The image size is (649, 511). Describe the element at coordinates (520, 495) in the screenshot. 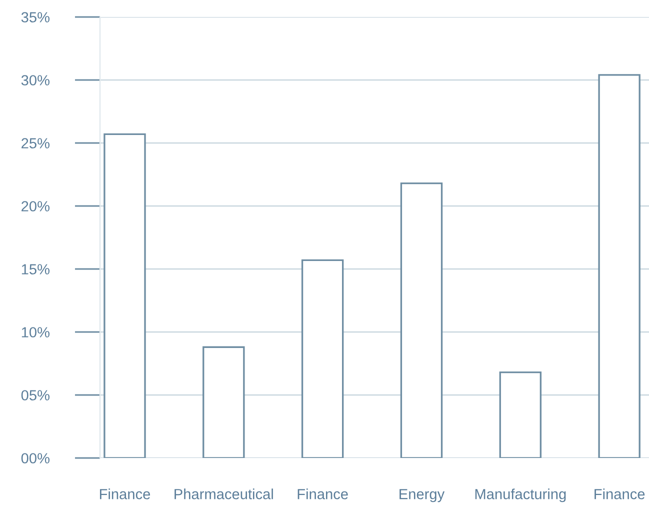

I see `x-tick-label: Manufacturing` at that location.